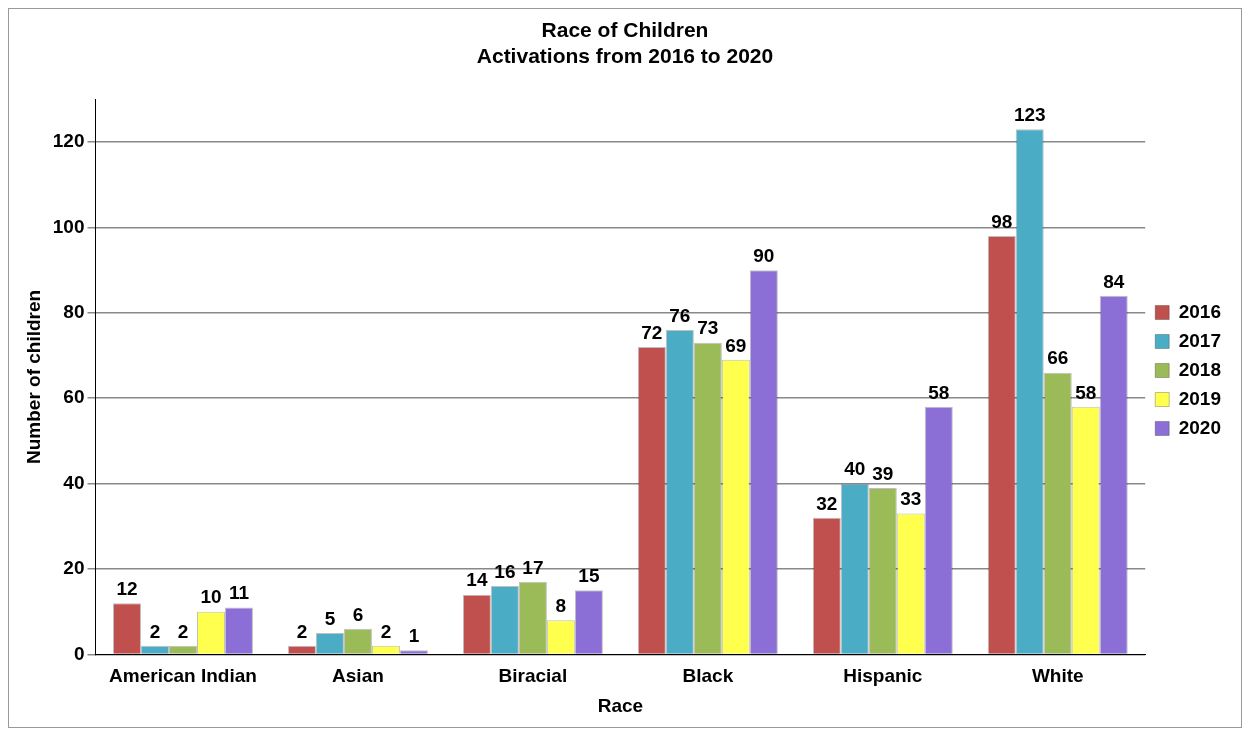 The width and height of the screenshot is (1252, 738). What do you see at coordinates (477, 580) in the screenshot?
I see `data-label: 14` at bounding box center [477, 580].